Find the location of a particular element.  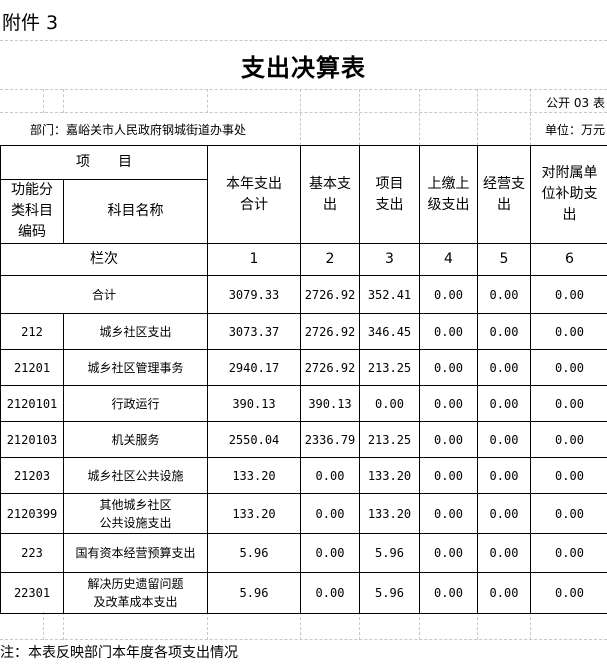

header-col-2: 基本支出 is located at coordinates (330, 194).